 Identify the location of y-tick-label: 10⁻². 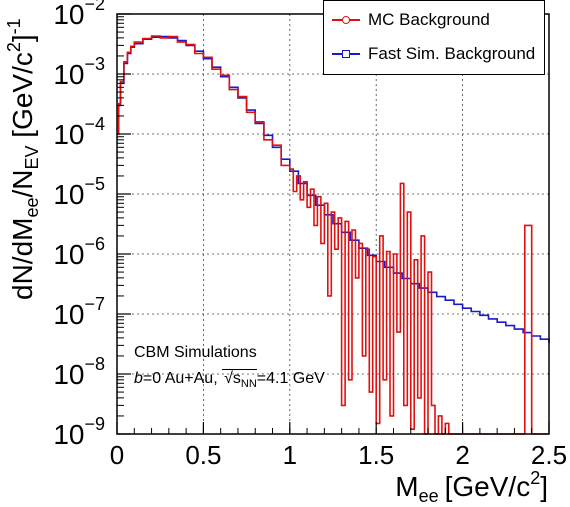
(79, 15).